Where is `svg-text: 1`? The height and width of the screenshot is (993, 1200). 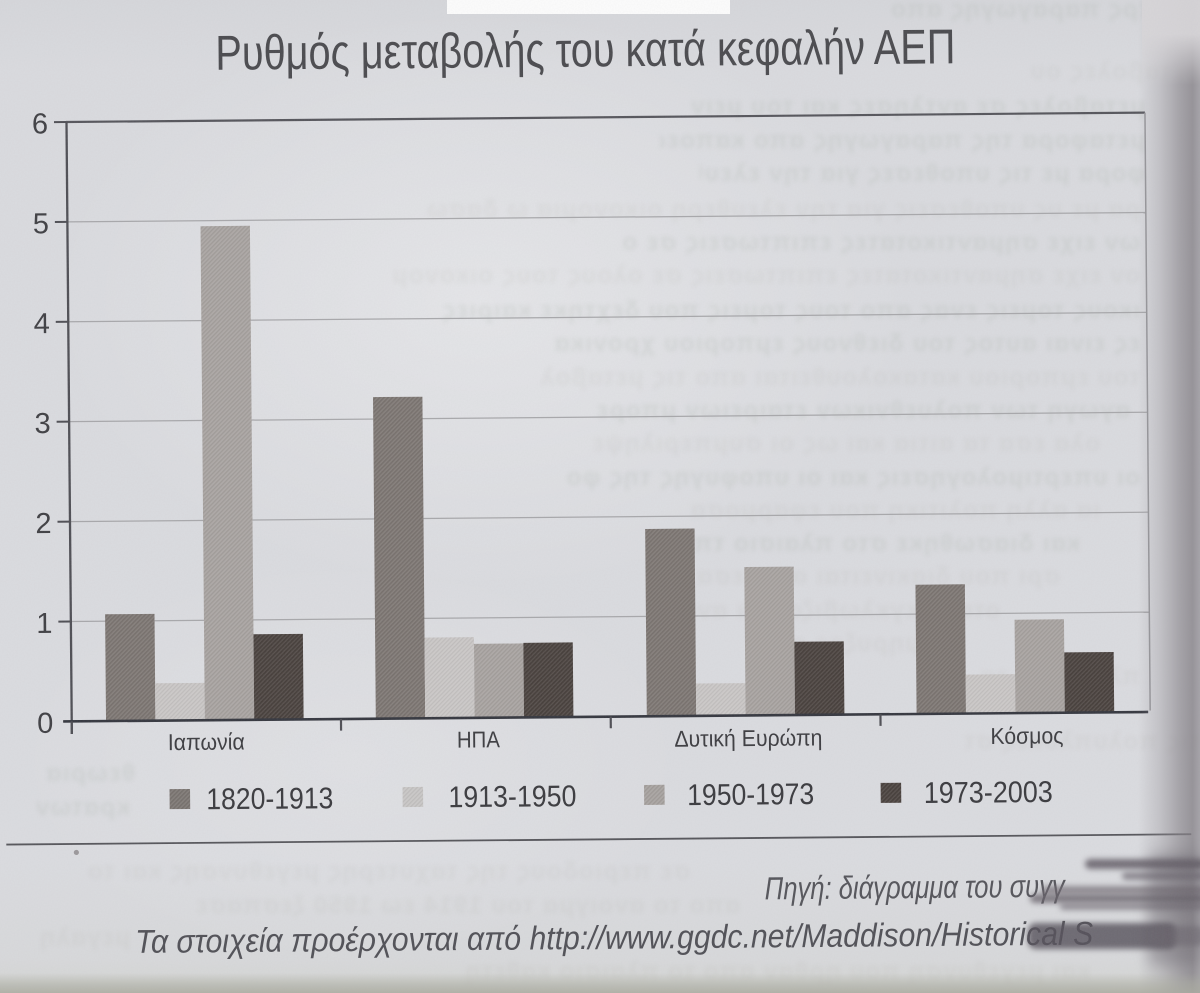
svg-text: 1 is located at coordinates (44, 624).